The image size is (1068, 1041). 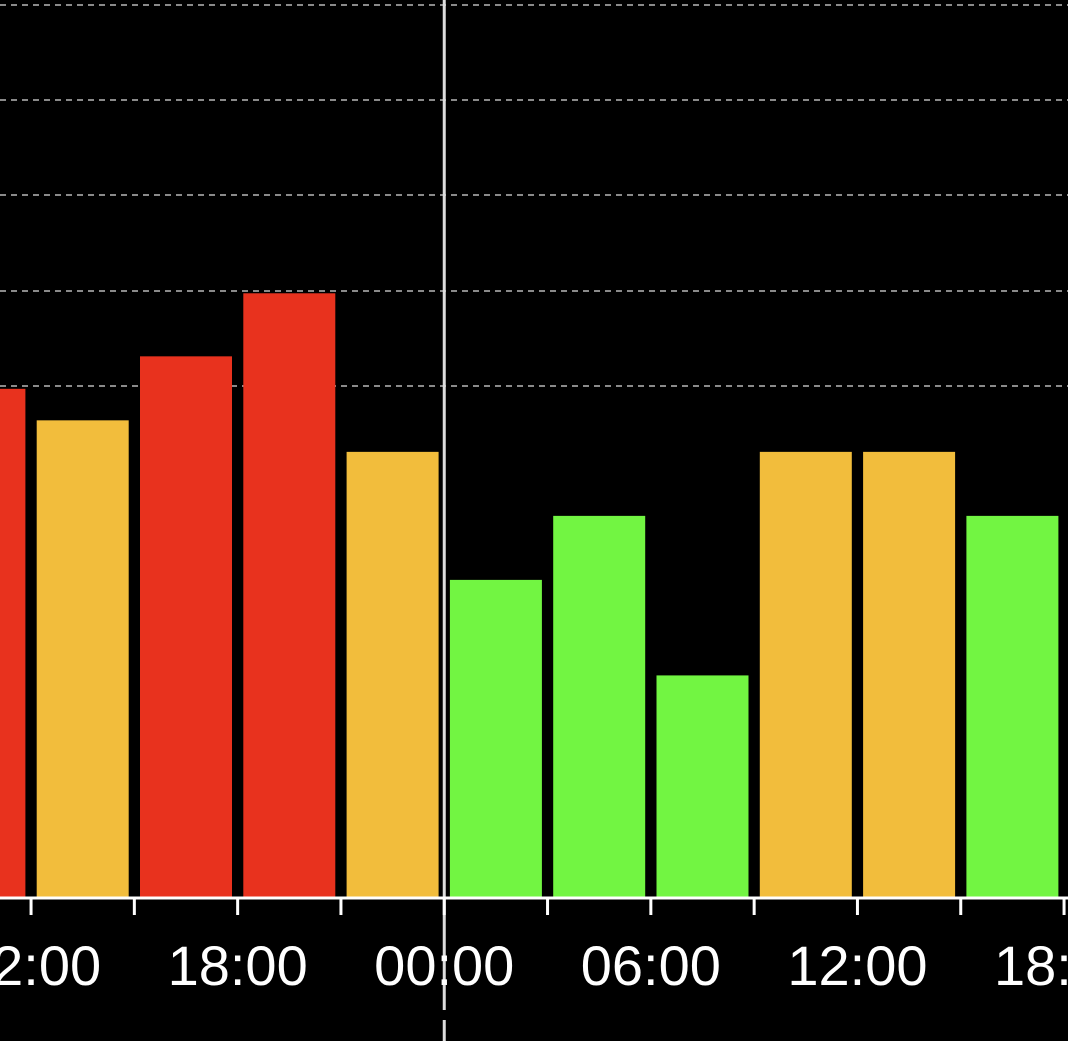 What do you see at coordinates (444, 965) in the screenshot?
I see `x-tick-label: 00:00` at bounding box center [444, 965].